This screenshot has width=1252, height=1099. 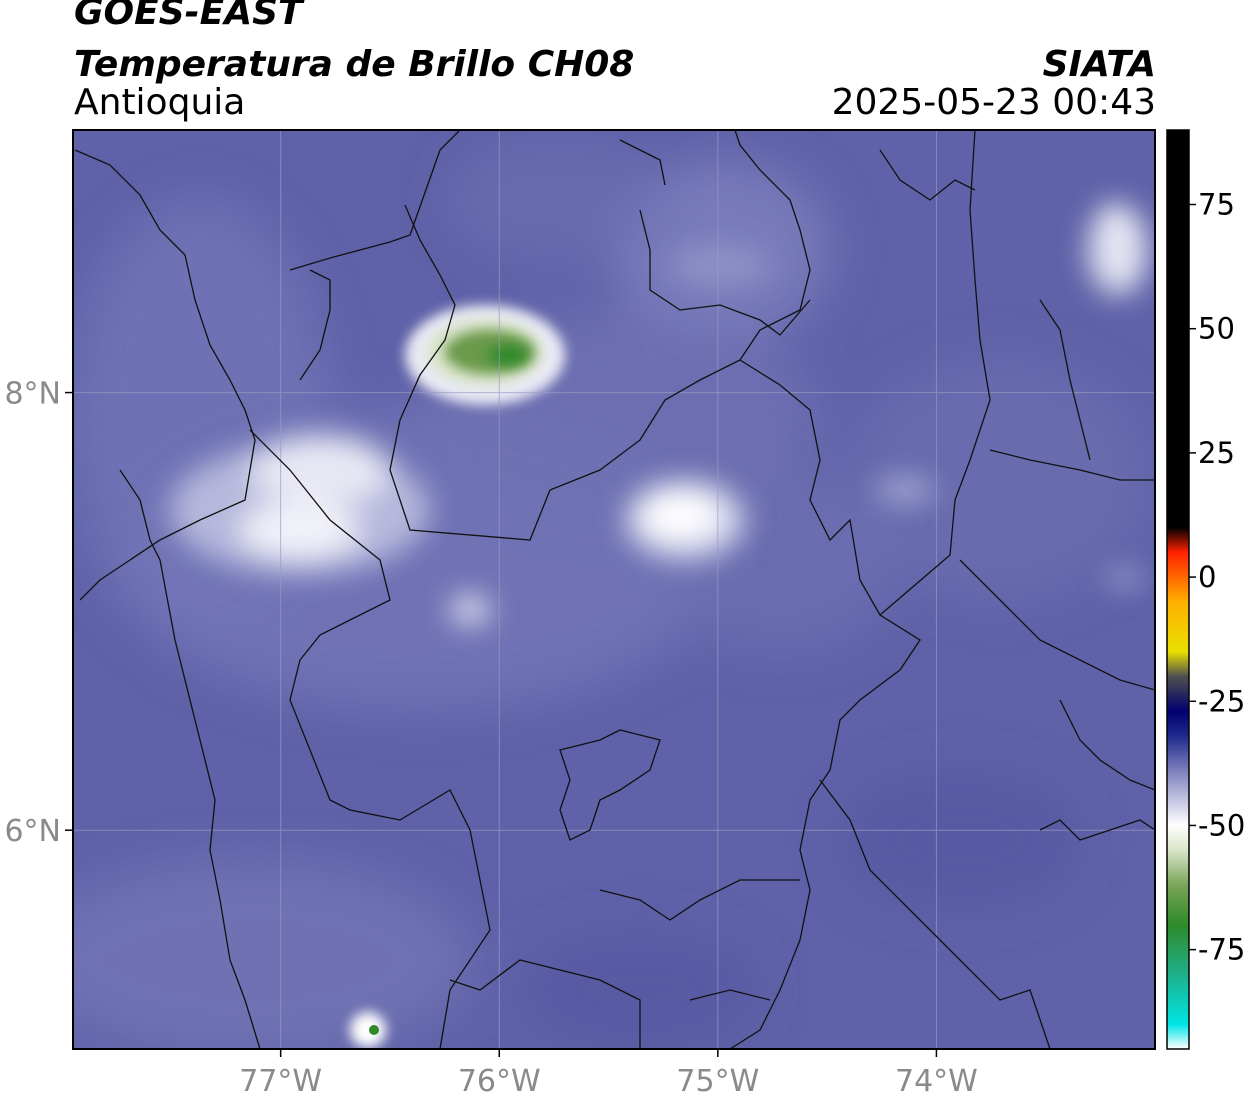 I want to click on lat-tick-label: 8°N, so click(x=32, y=394).